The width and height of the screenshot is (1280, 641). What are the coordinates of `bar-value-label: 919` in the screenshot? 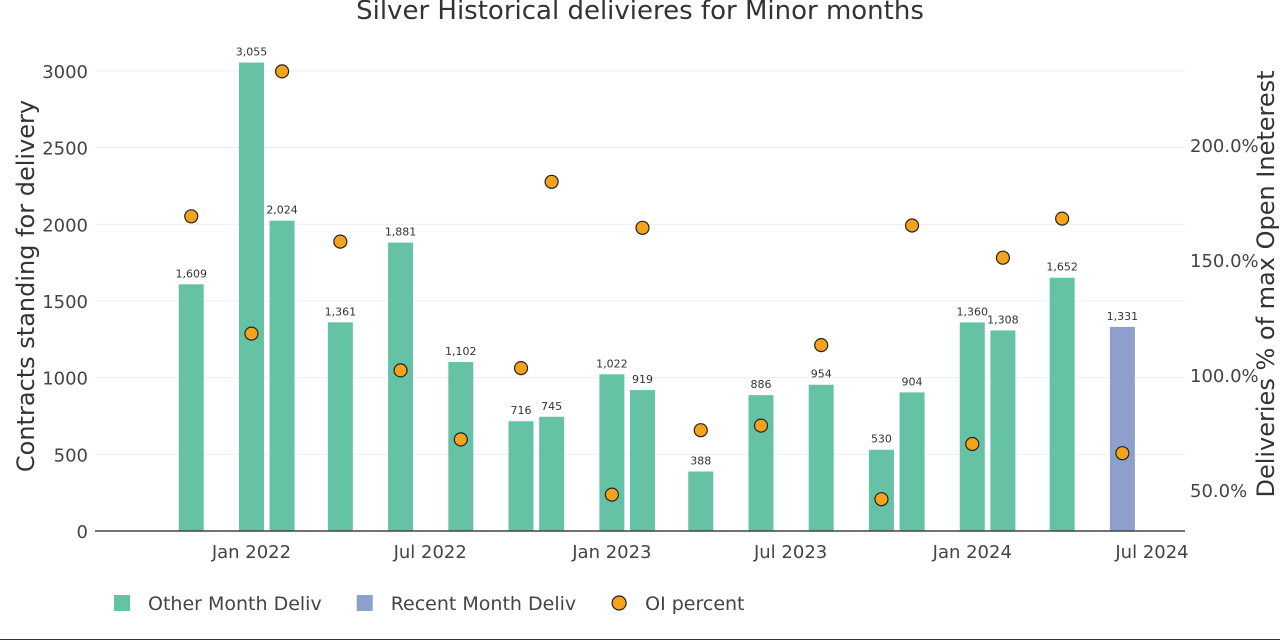 It's located at (642, 379).